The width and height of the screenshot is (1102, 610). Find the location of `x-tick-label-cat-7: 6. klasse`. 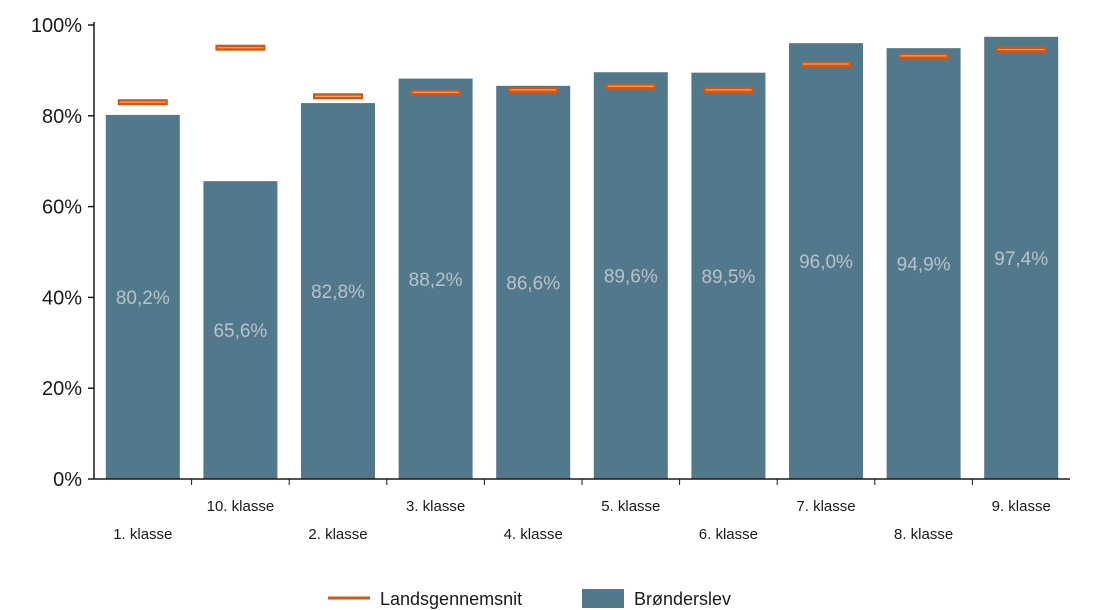

x-tick-label-cat-7: 6. klasse is located at coordinates (728, 534).